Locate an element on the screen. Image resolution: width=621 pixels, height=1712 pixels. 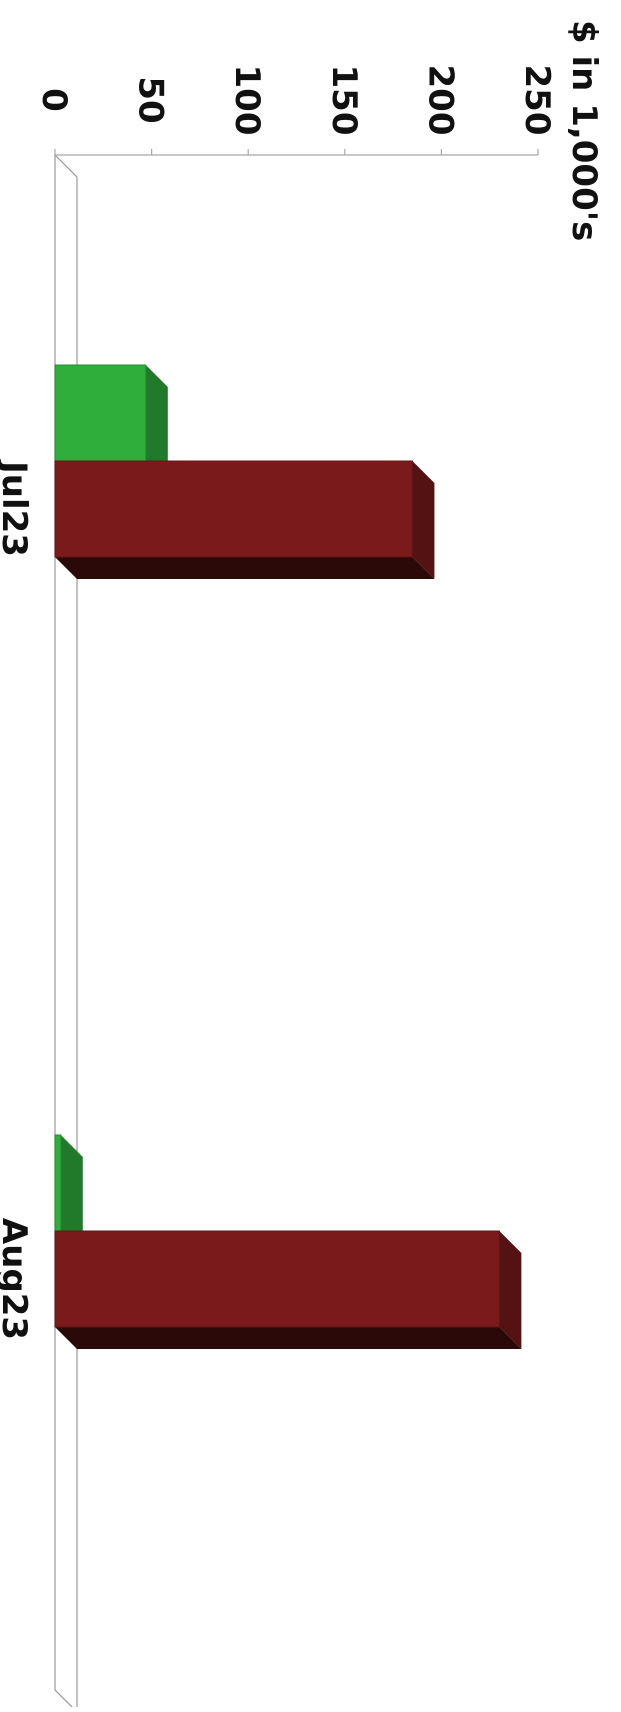
value-axis-title: $ in 1,000's is located at coordinates (584, 130).